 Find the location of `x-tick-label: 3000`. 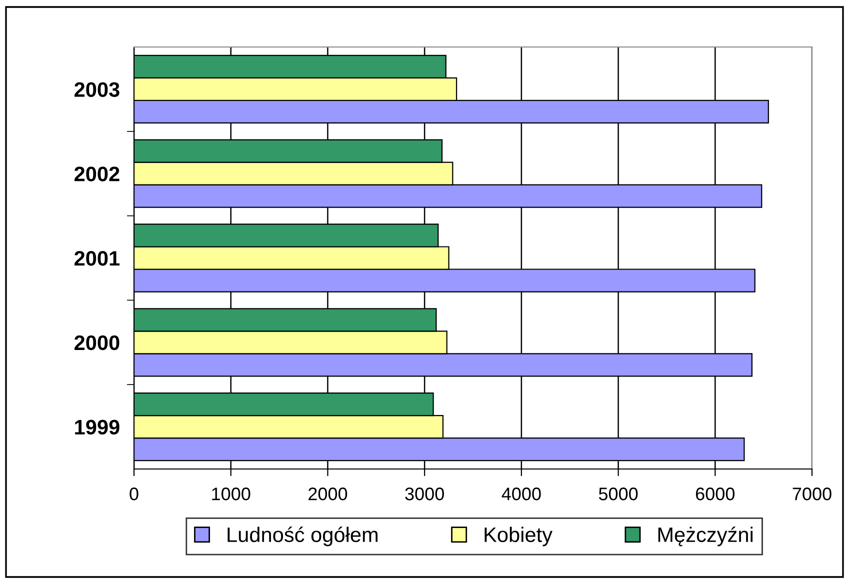

x-tick-label: 3000 is located at coordinates (424, 494).